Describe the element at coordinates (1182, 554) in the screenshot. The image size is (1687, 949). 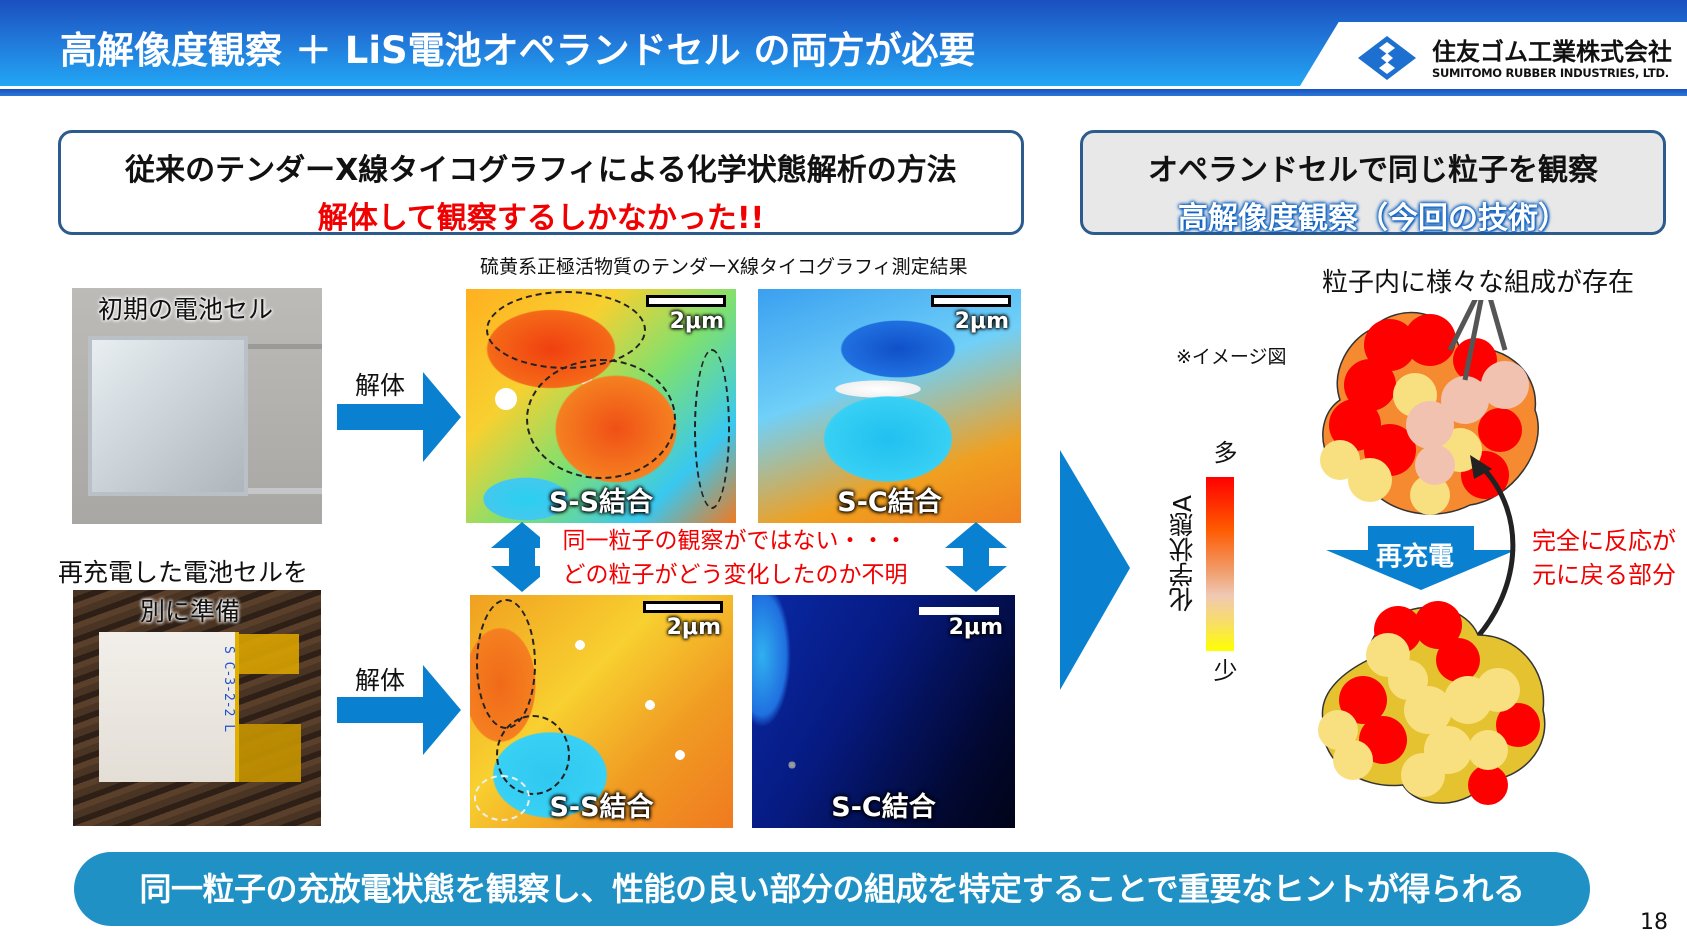
I see `colorbar-label: 化学状態A` at that location.